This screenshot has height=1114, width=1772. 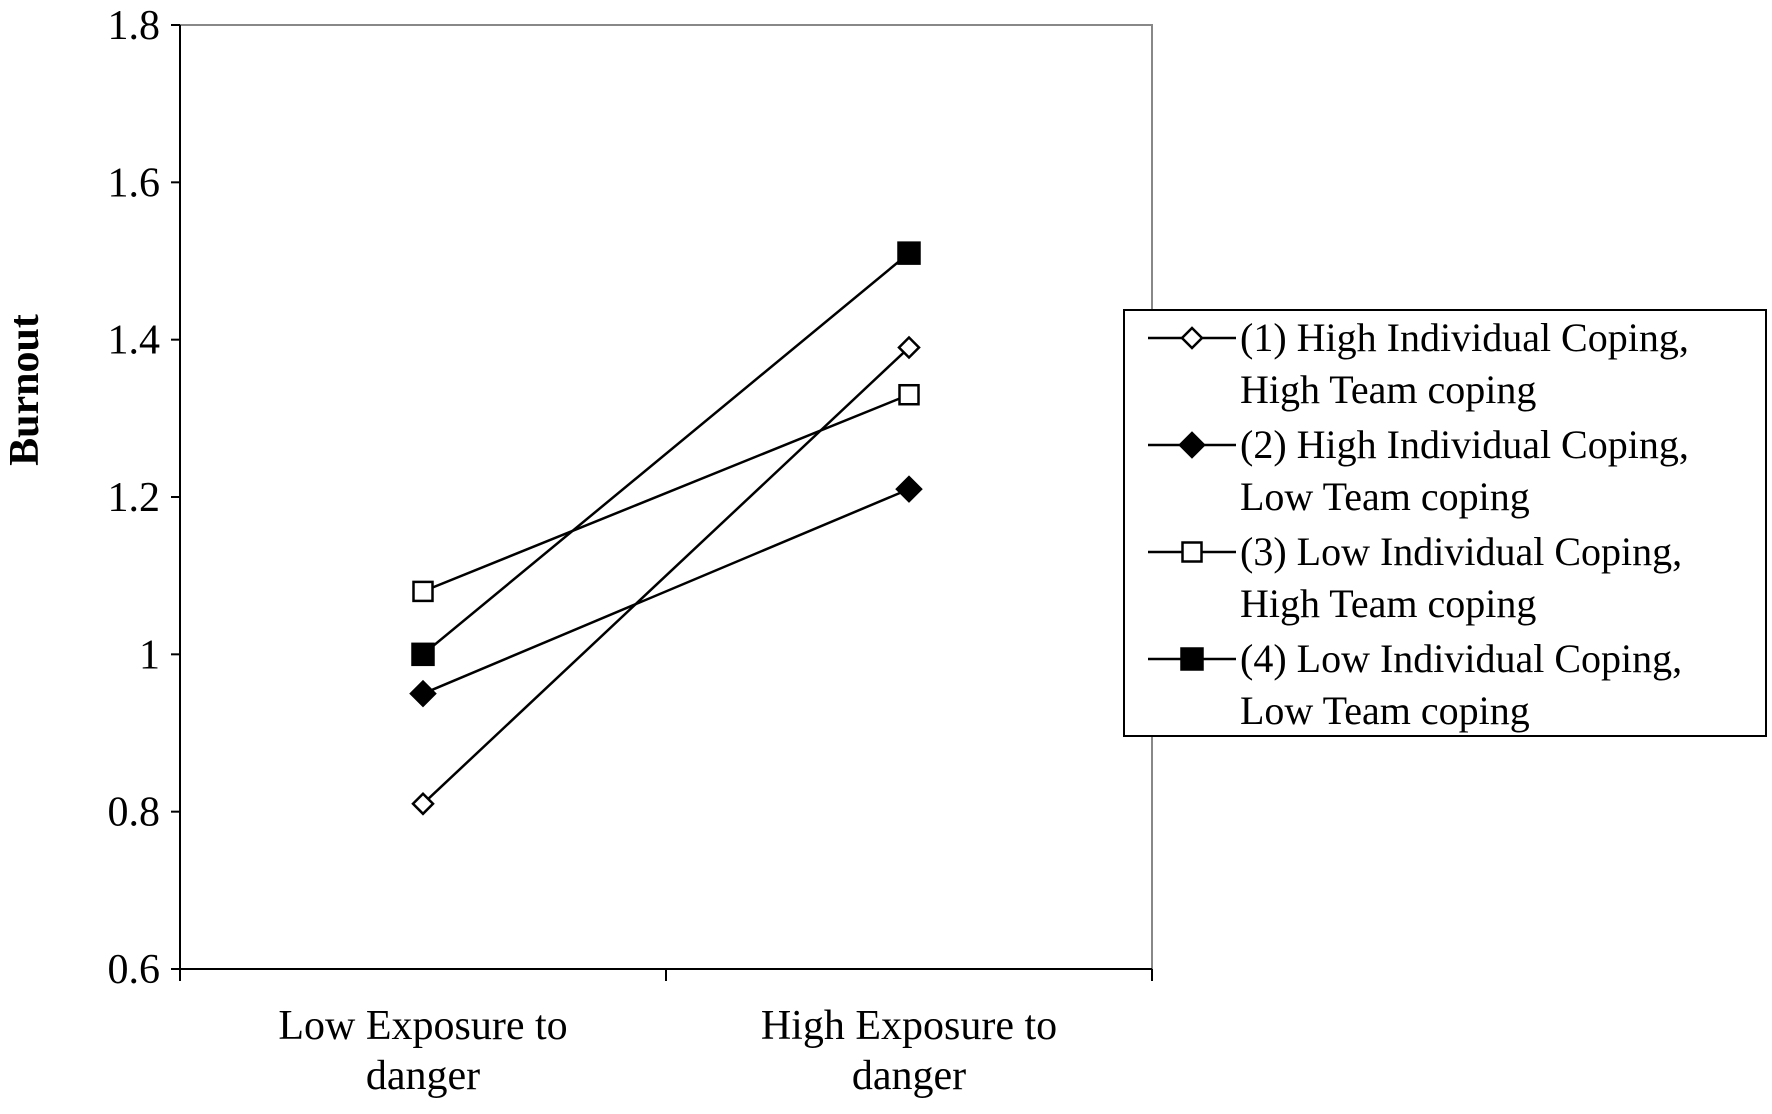 What do you see at coordinates (666, 493) in the screenshot?
I see `series-3-line` at bounding box center [666, 493].